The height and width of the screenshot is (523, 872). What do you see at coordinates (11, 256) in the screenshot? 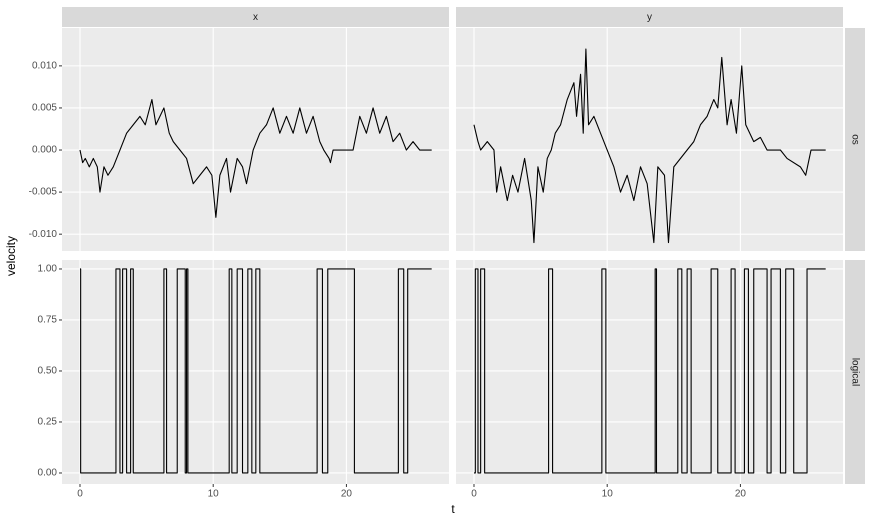
I see `y-axis-title: velocity` at bounding box center [11, 256].